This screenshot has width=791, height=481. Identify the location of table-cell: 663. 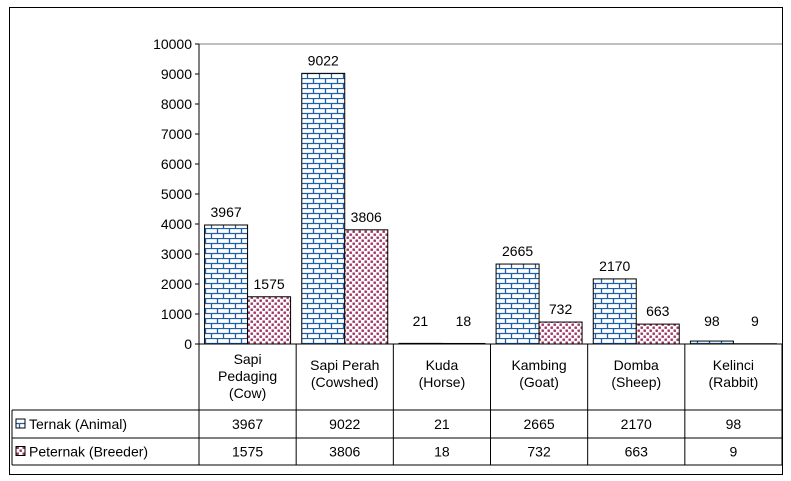
(637, 452).